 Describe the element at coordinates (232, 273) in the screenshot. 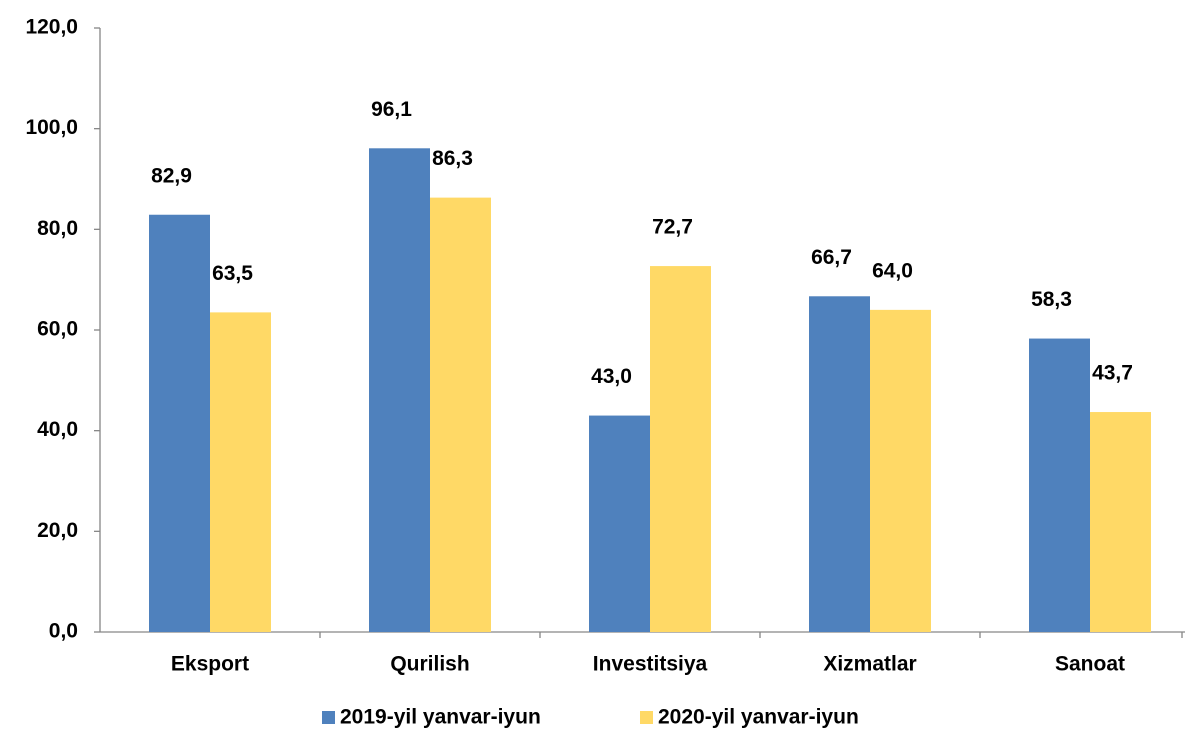

I see `data-label: 63,5` at that location.